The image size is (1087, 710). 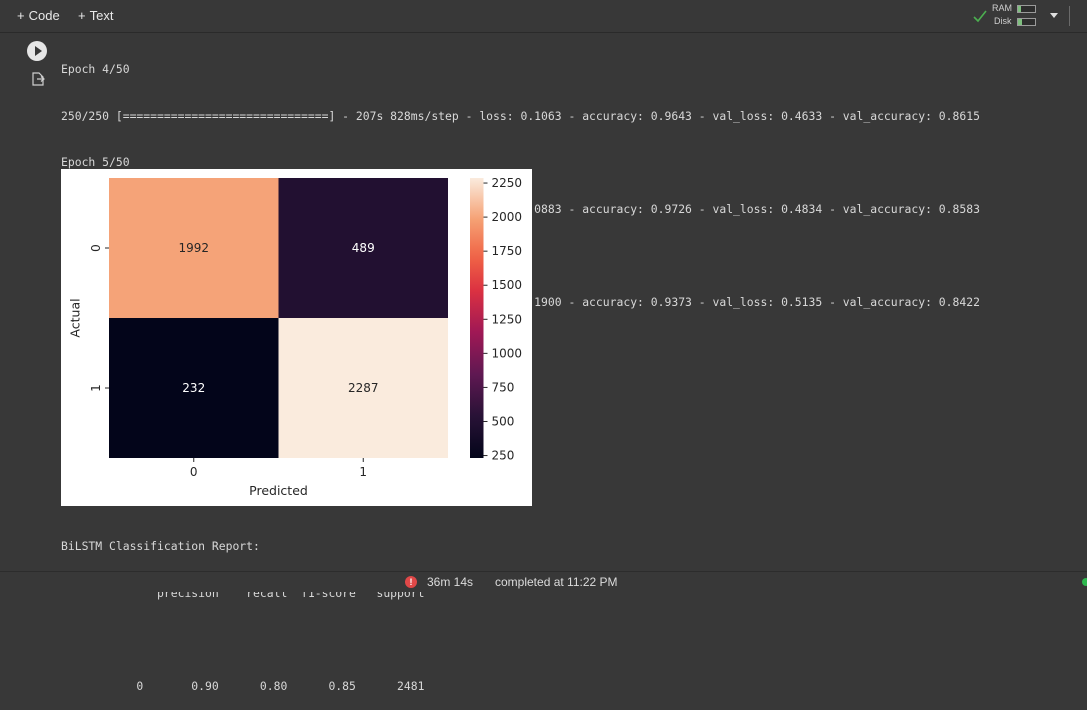 I want to click on disk-label: Disk, so click(x=1003, y=21).